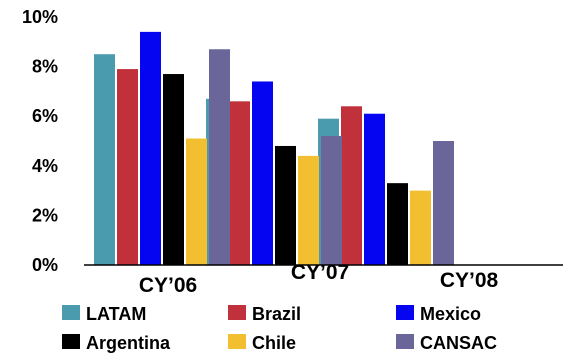  I want to click on y-tick-label: 10%, so click(40, 17).